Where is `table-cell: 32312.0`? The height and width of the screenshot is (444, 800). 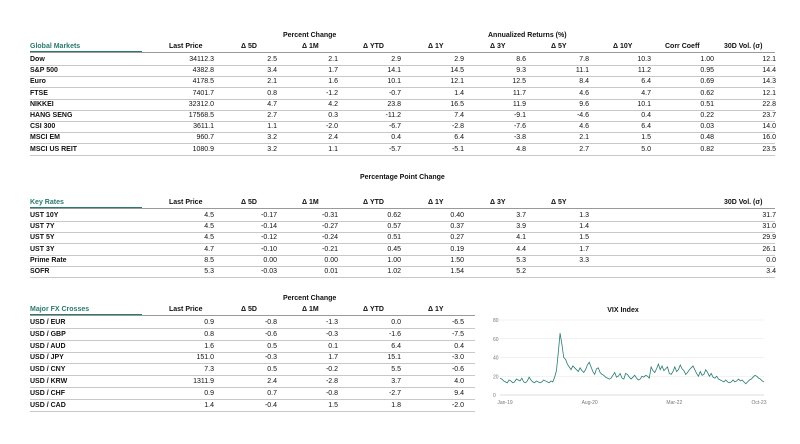
table-cell: 32312.0 is located at coordinates (201, 104).